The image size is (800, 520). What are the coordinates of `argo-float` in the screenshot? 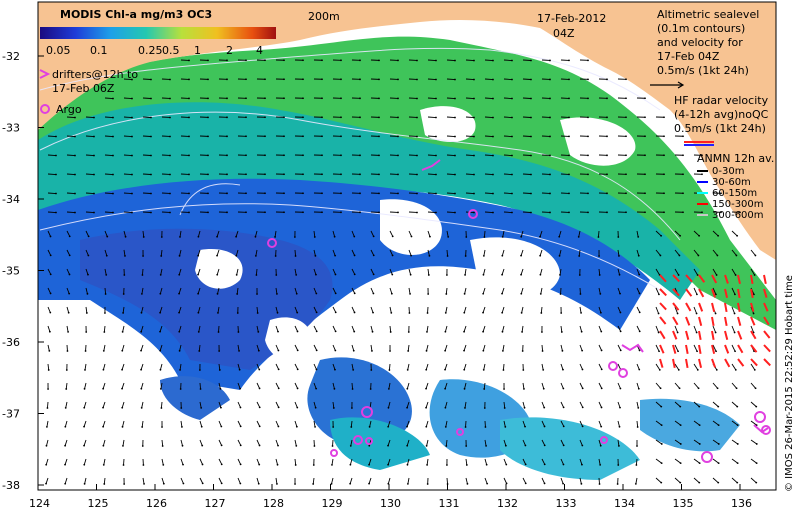 It's located at (766, 430).